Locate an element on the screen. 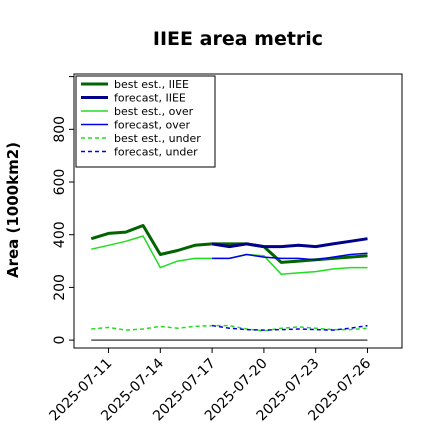 The width and height of the screenshot is (440, 440). legend-label-1: forecast, IIEE is located at coordinates (150, 98).